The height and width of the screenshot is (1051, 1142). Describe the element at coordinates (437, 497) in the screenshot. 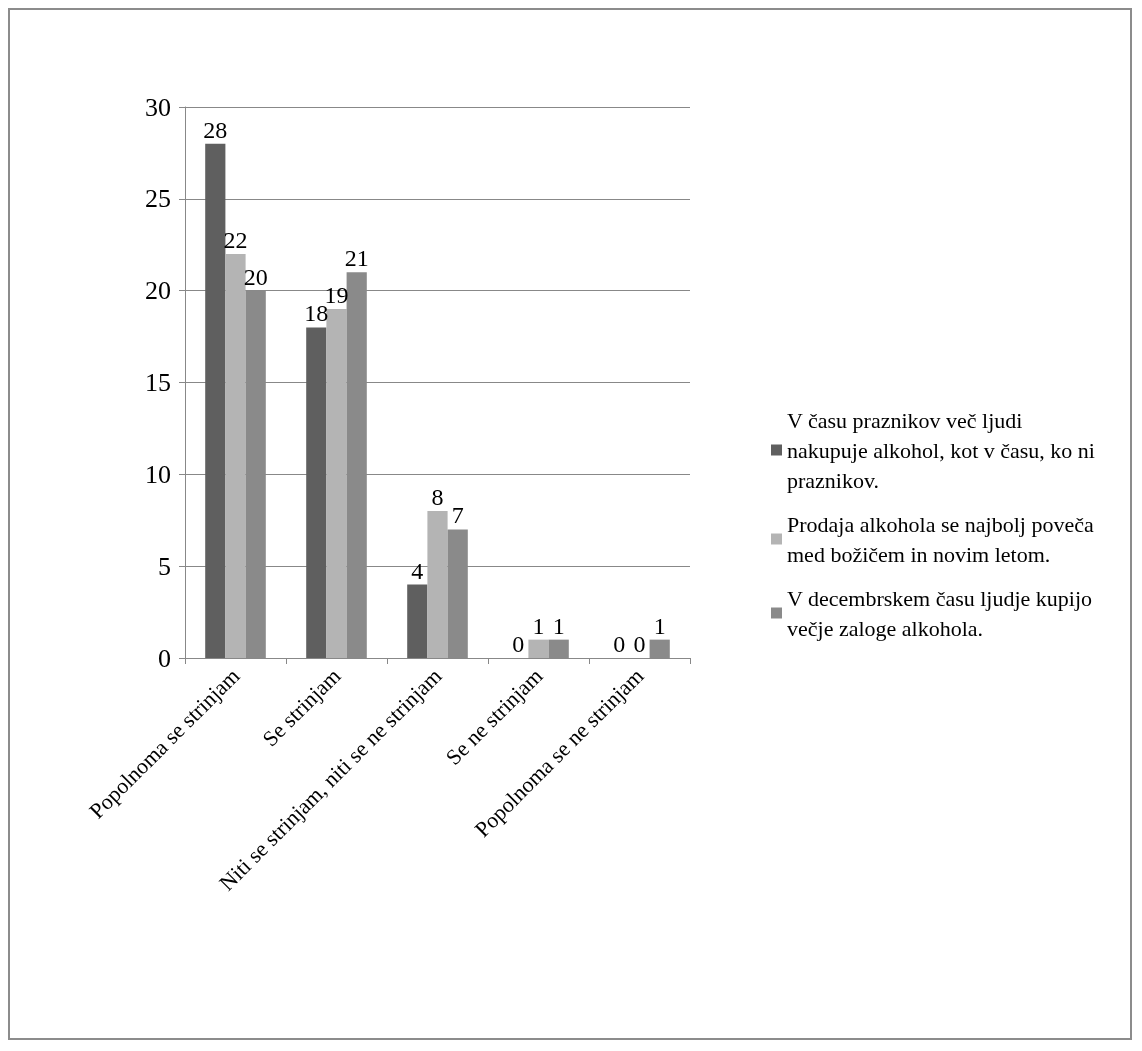

I see `data-label: 8` at that location.